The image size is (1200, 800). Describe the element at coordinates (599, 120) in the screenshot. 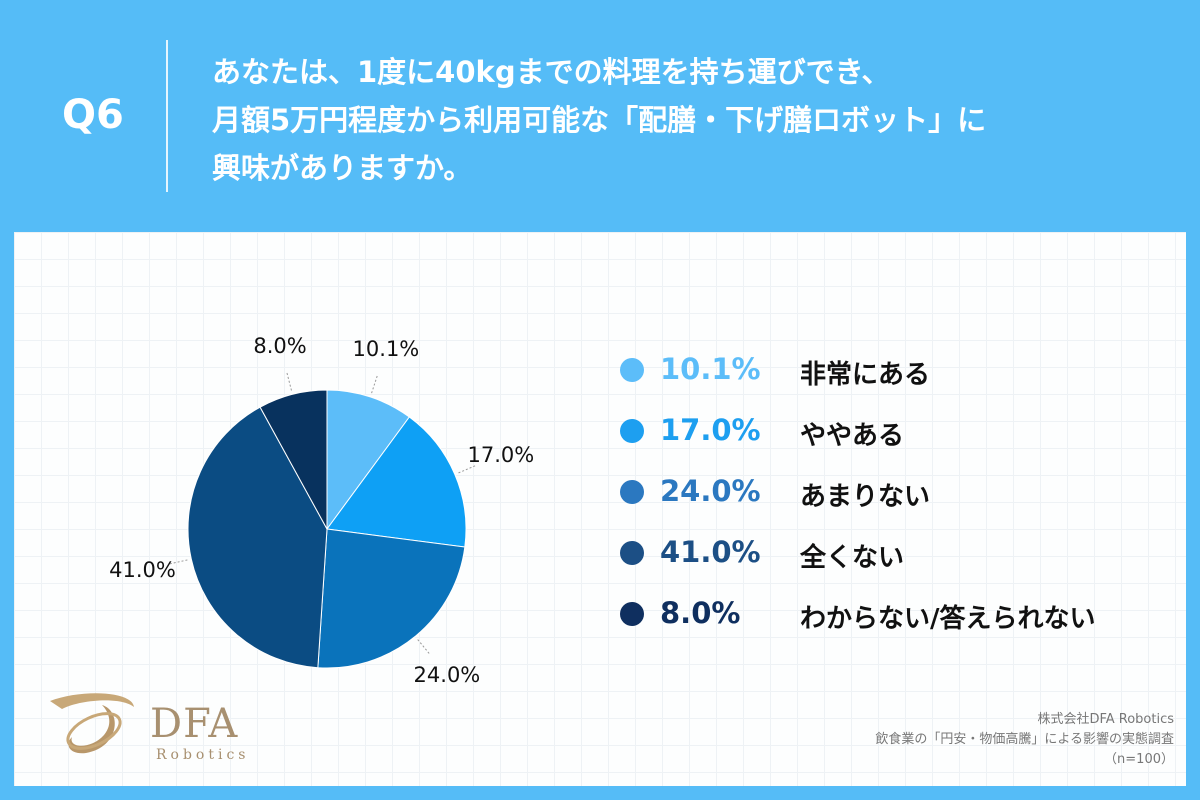

I see `question-line: 月額5万円程度から利用可能な「配膳・下げ膳ロボット」に` at that location.